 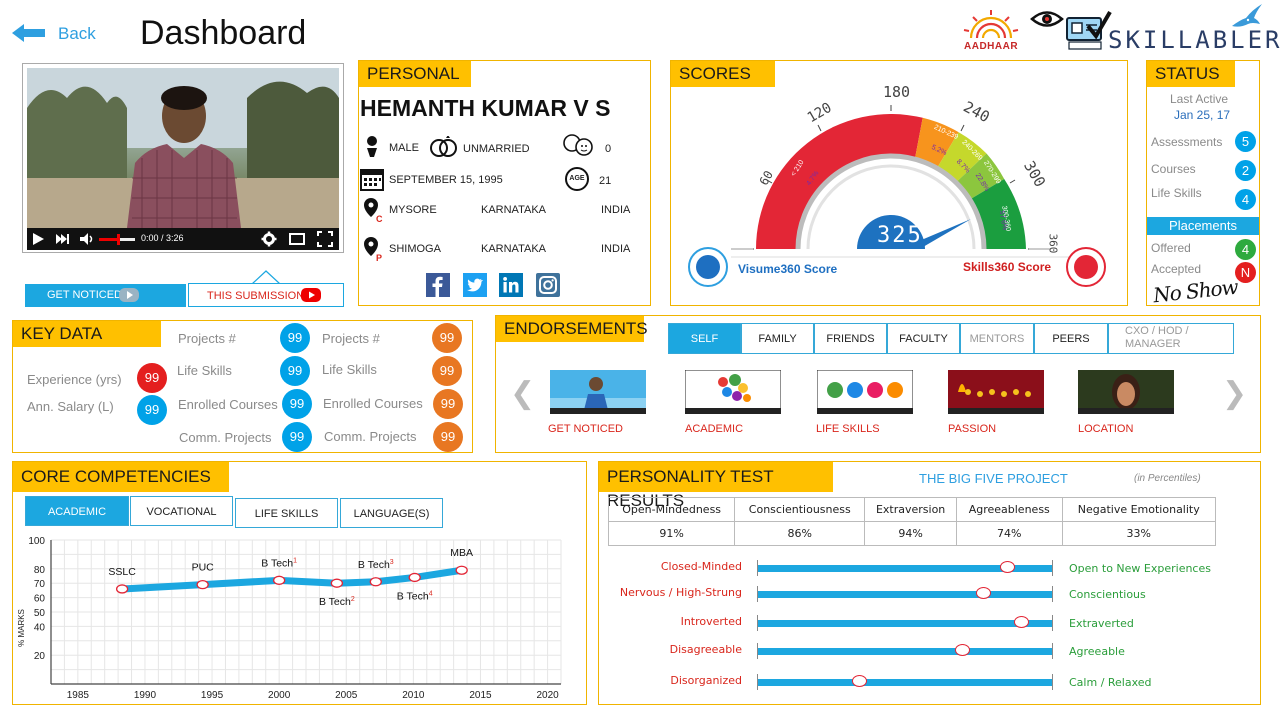 I want to click on life-skills-thumbnail, so click(x=865, y=392).